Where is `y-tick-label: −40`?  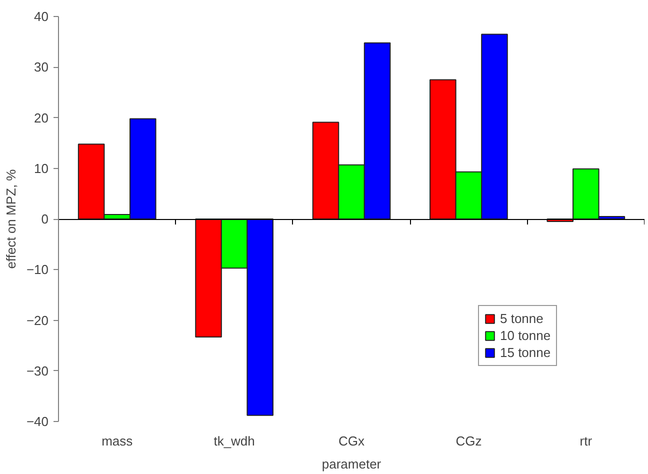
y-tick-label: −40 is located at coordinates (37, 421).